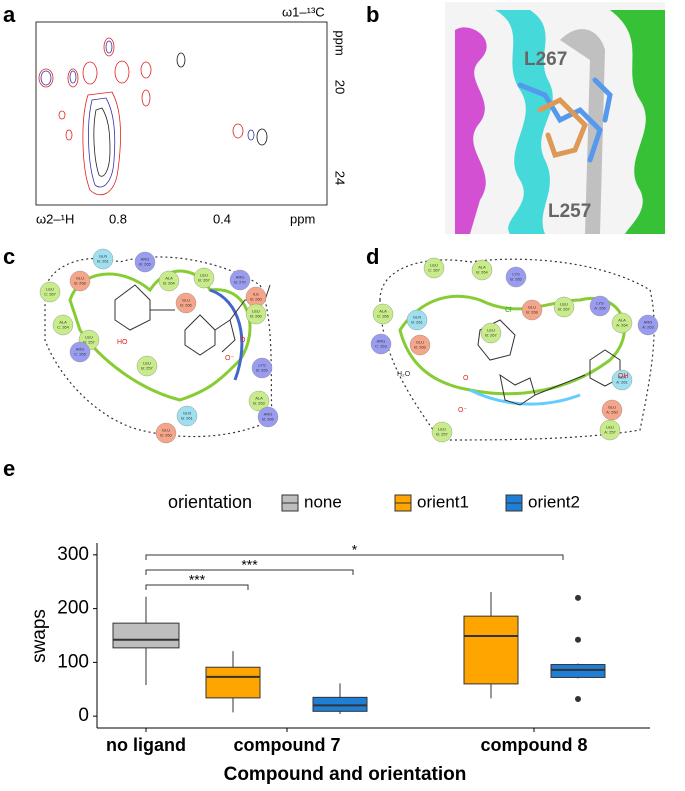  What do you see at coordinates (243, 340) in the screenshot?
I see `atom-label: O` at bounding box center [243, 340].